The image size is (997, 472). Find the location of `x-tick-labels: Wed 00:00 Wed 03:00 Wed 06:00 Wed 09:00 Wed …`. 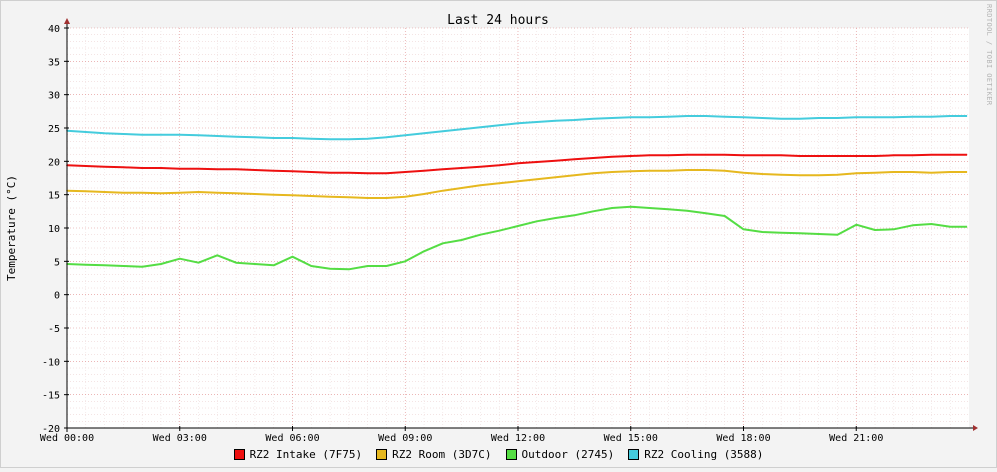

x-tick-labels: Wed 00:00 Wed 03:00 Wed 06:00 Wed 09:00 Wed … is located at coordinates (461, 438).